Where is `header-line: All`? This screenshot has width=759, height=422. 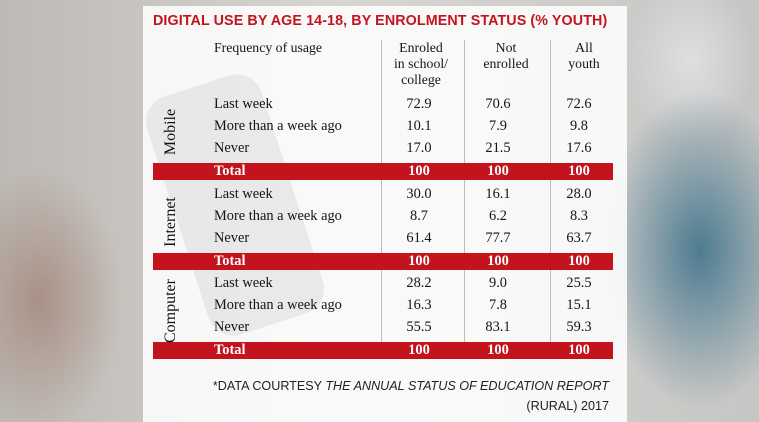 header-line: All is located at coordinates (584, 47).